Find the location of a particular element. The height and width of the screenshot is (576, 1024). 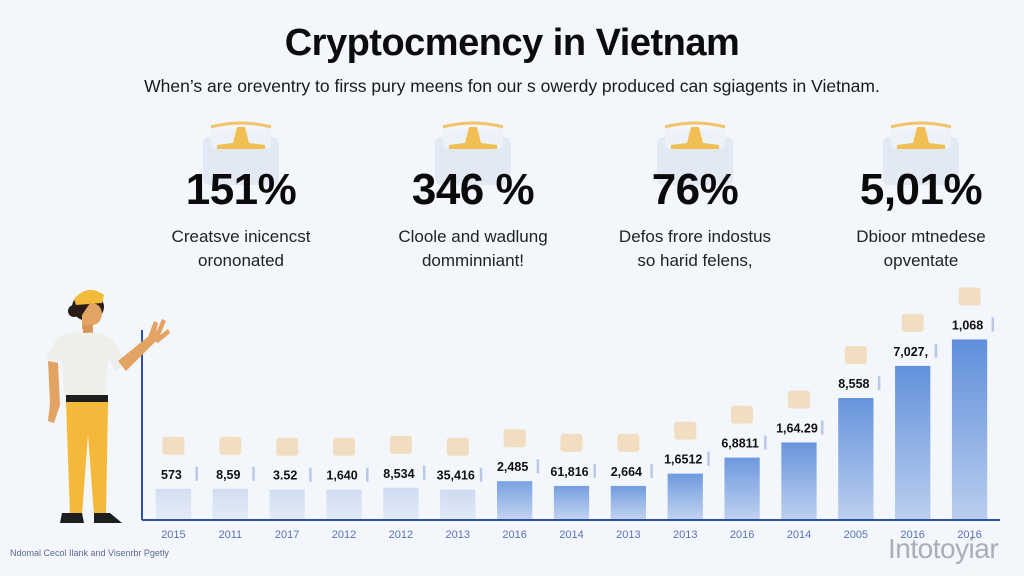

source-note: Ndomal Cecol Ilank and Visenrbr Pgetly is located at coordinates (89, 553).